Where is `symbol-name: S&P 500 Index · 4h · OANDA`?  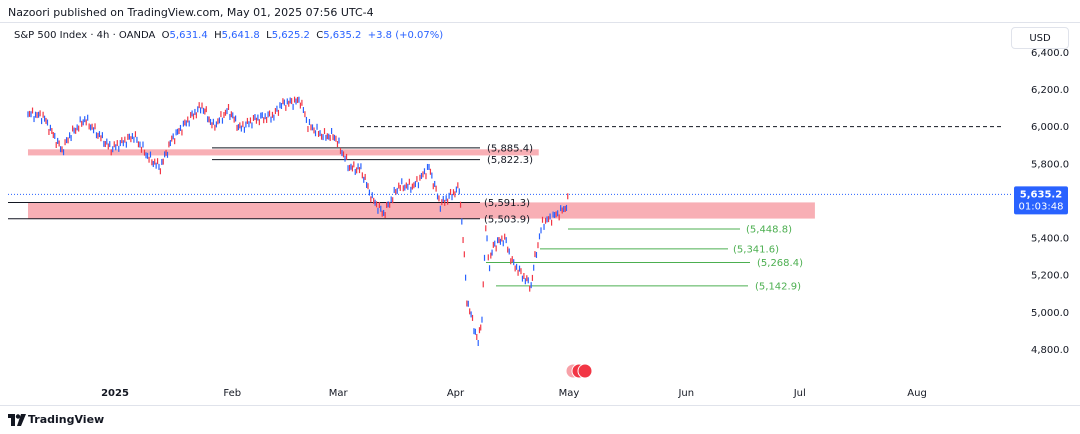
symbol-name: S&P 500 Index · 4h · OANDA is located at coordinates (85, 35).